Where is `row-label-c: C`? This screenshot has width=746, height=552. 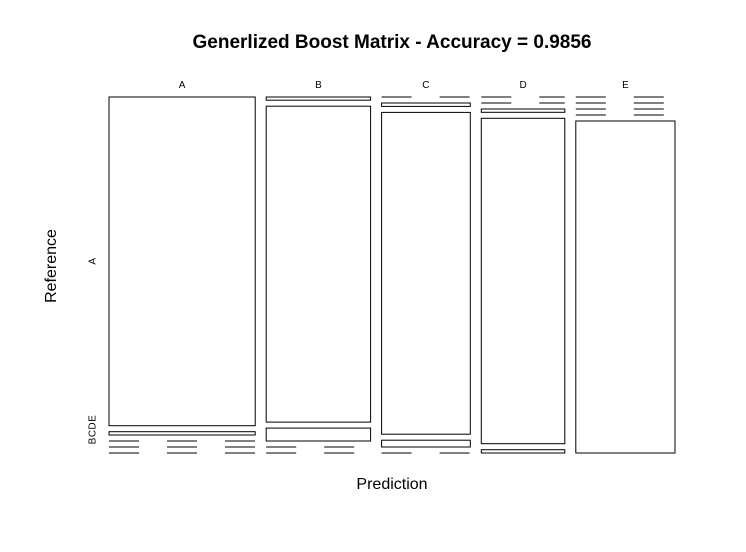 row-label-c: C is located at coordinates (93, 433).